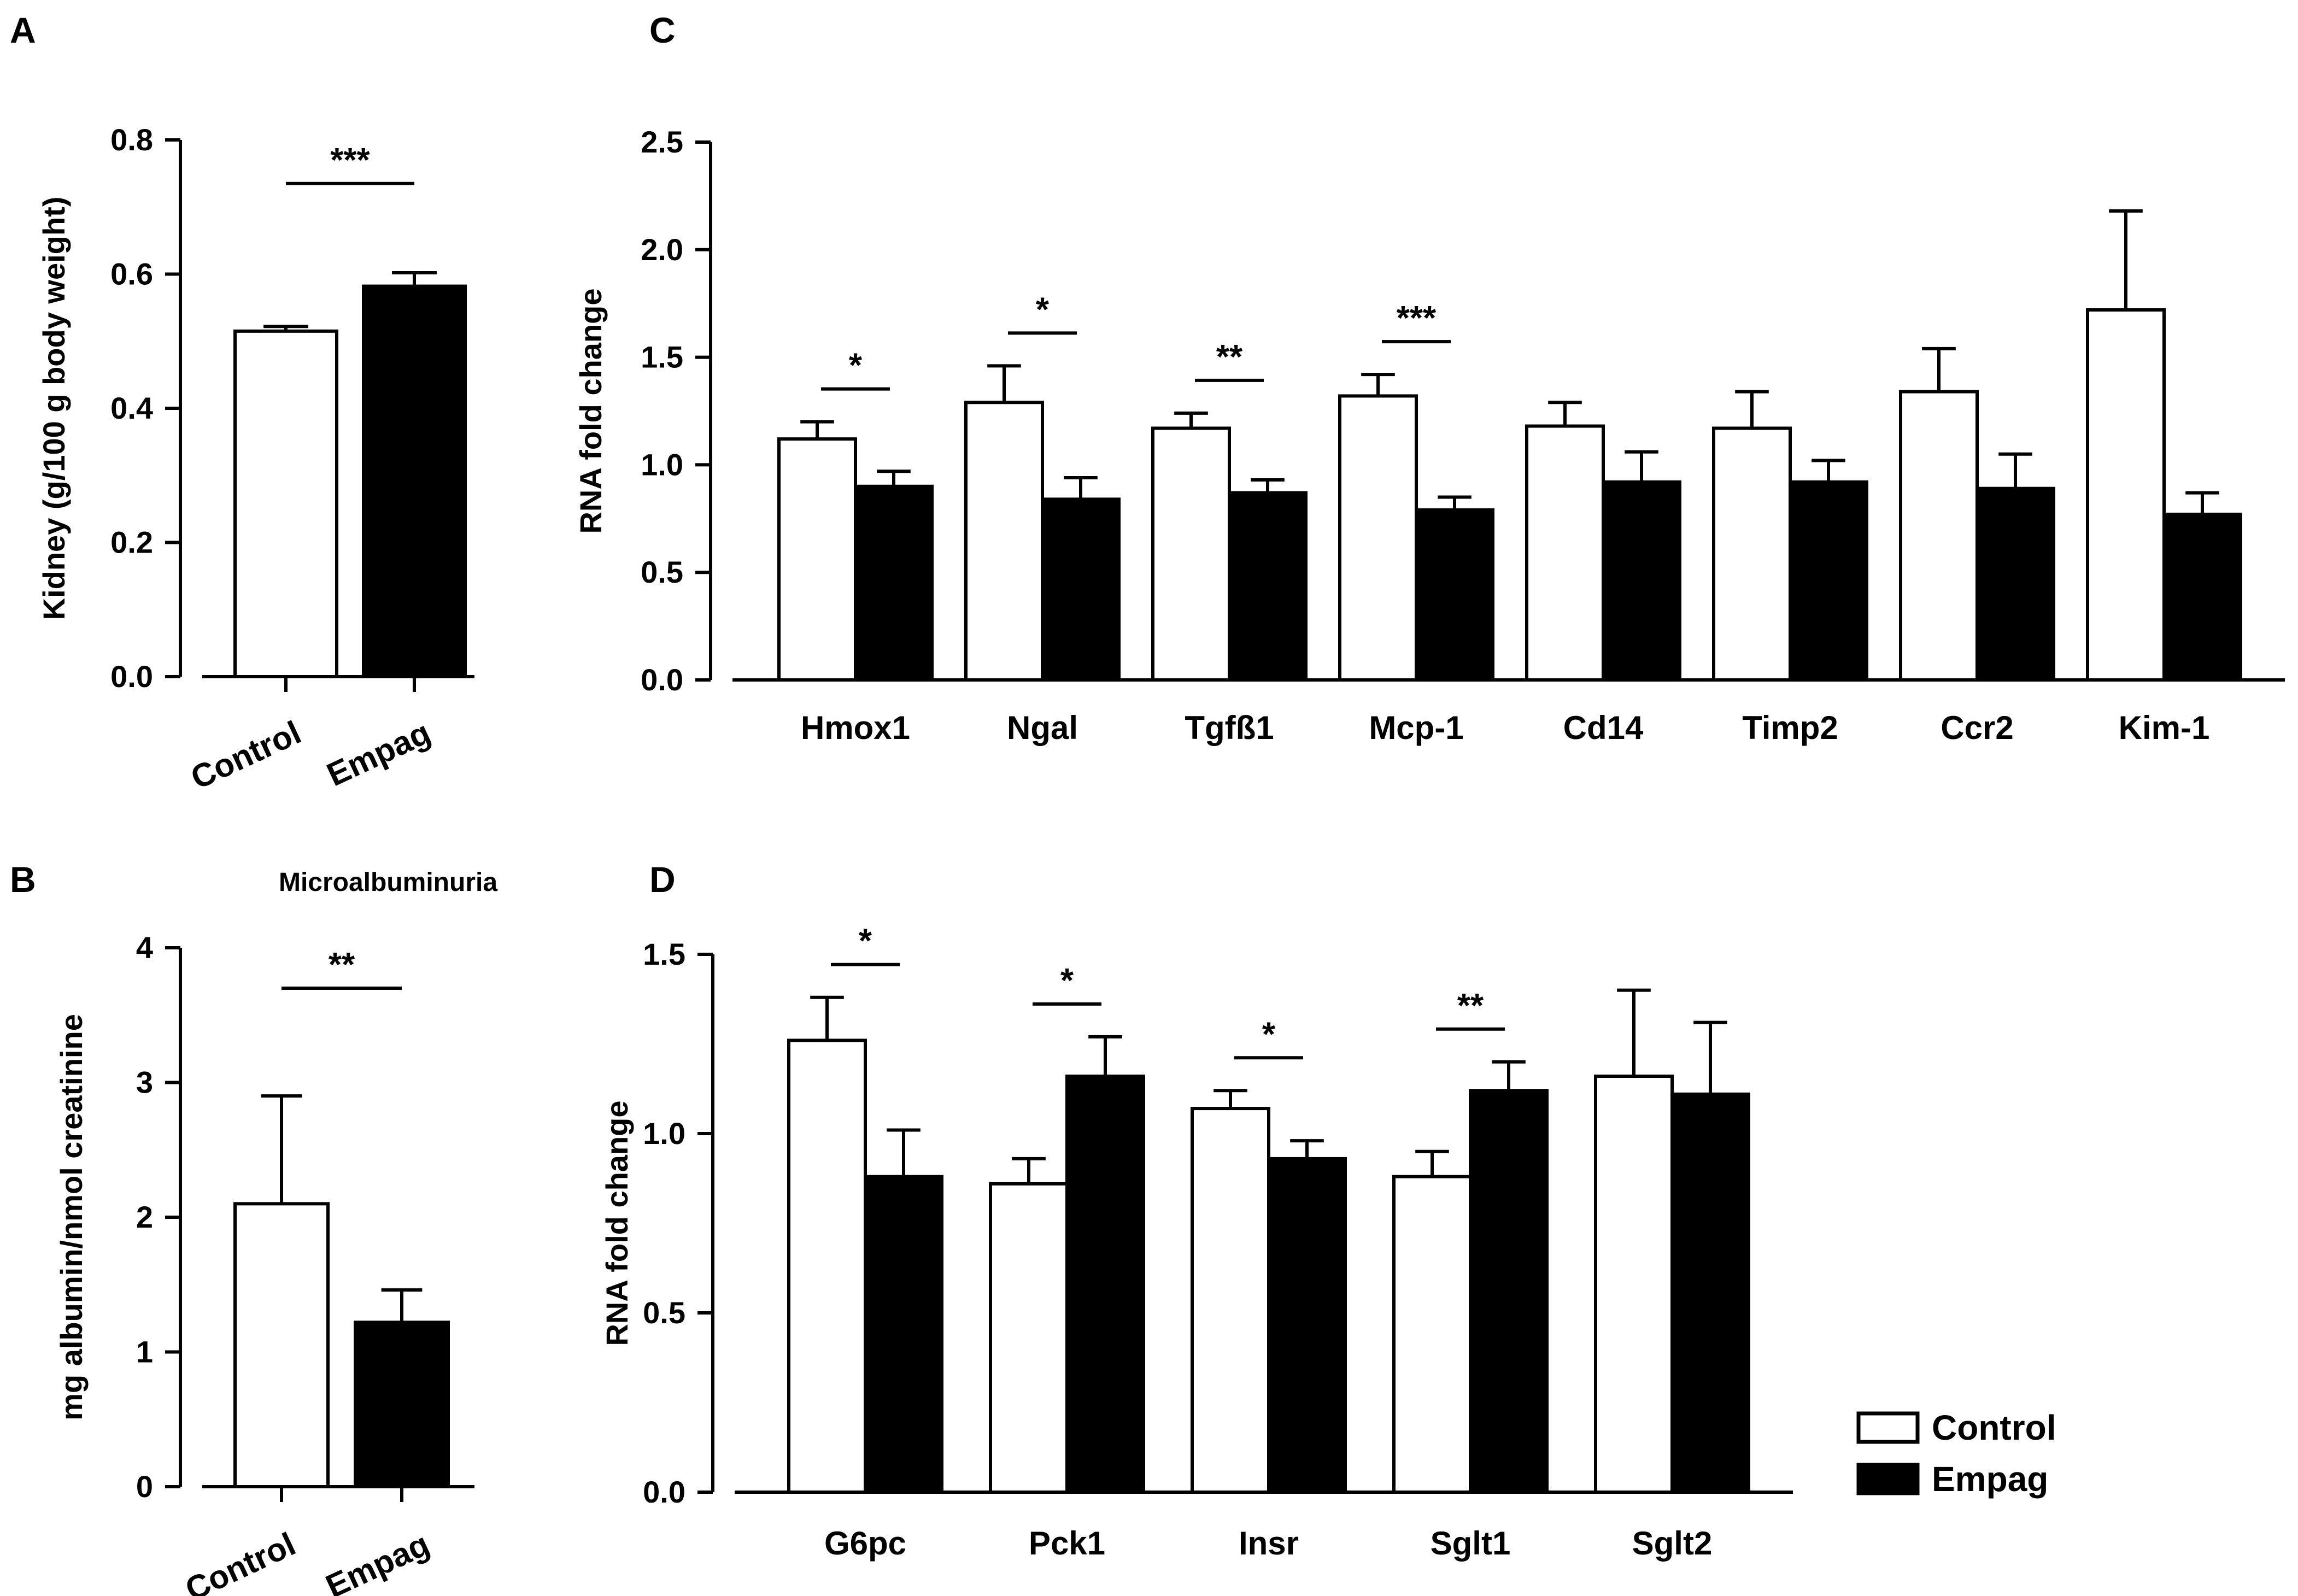  I want to click on bar-c-mcp1-empag, so click(1454, 595).